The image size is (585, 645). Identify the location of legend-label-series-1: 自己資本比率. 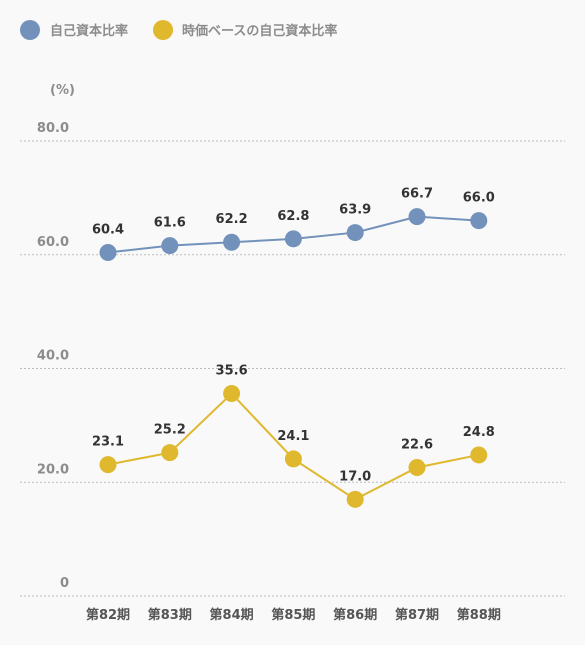
(89, 31).